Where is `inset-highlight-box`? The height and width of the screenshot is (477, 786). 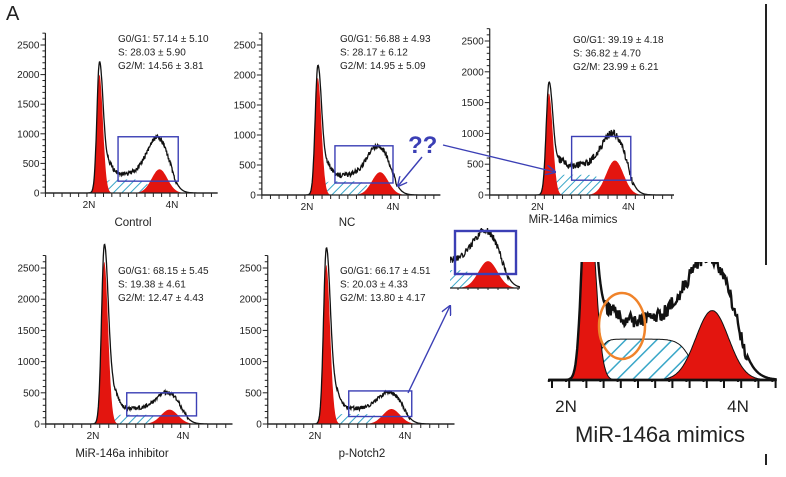 inset-highlight-box is located at coordinates (485, 252).